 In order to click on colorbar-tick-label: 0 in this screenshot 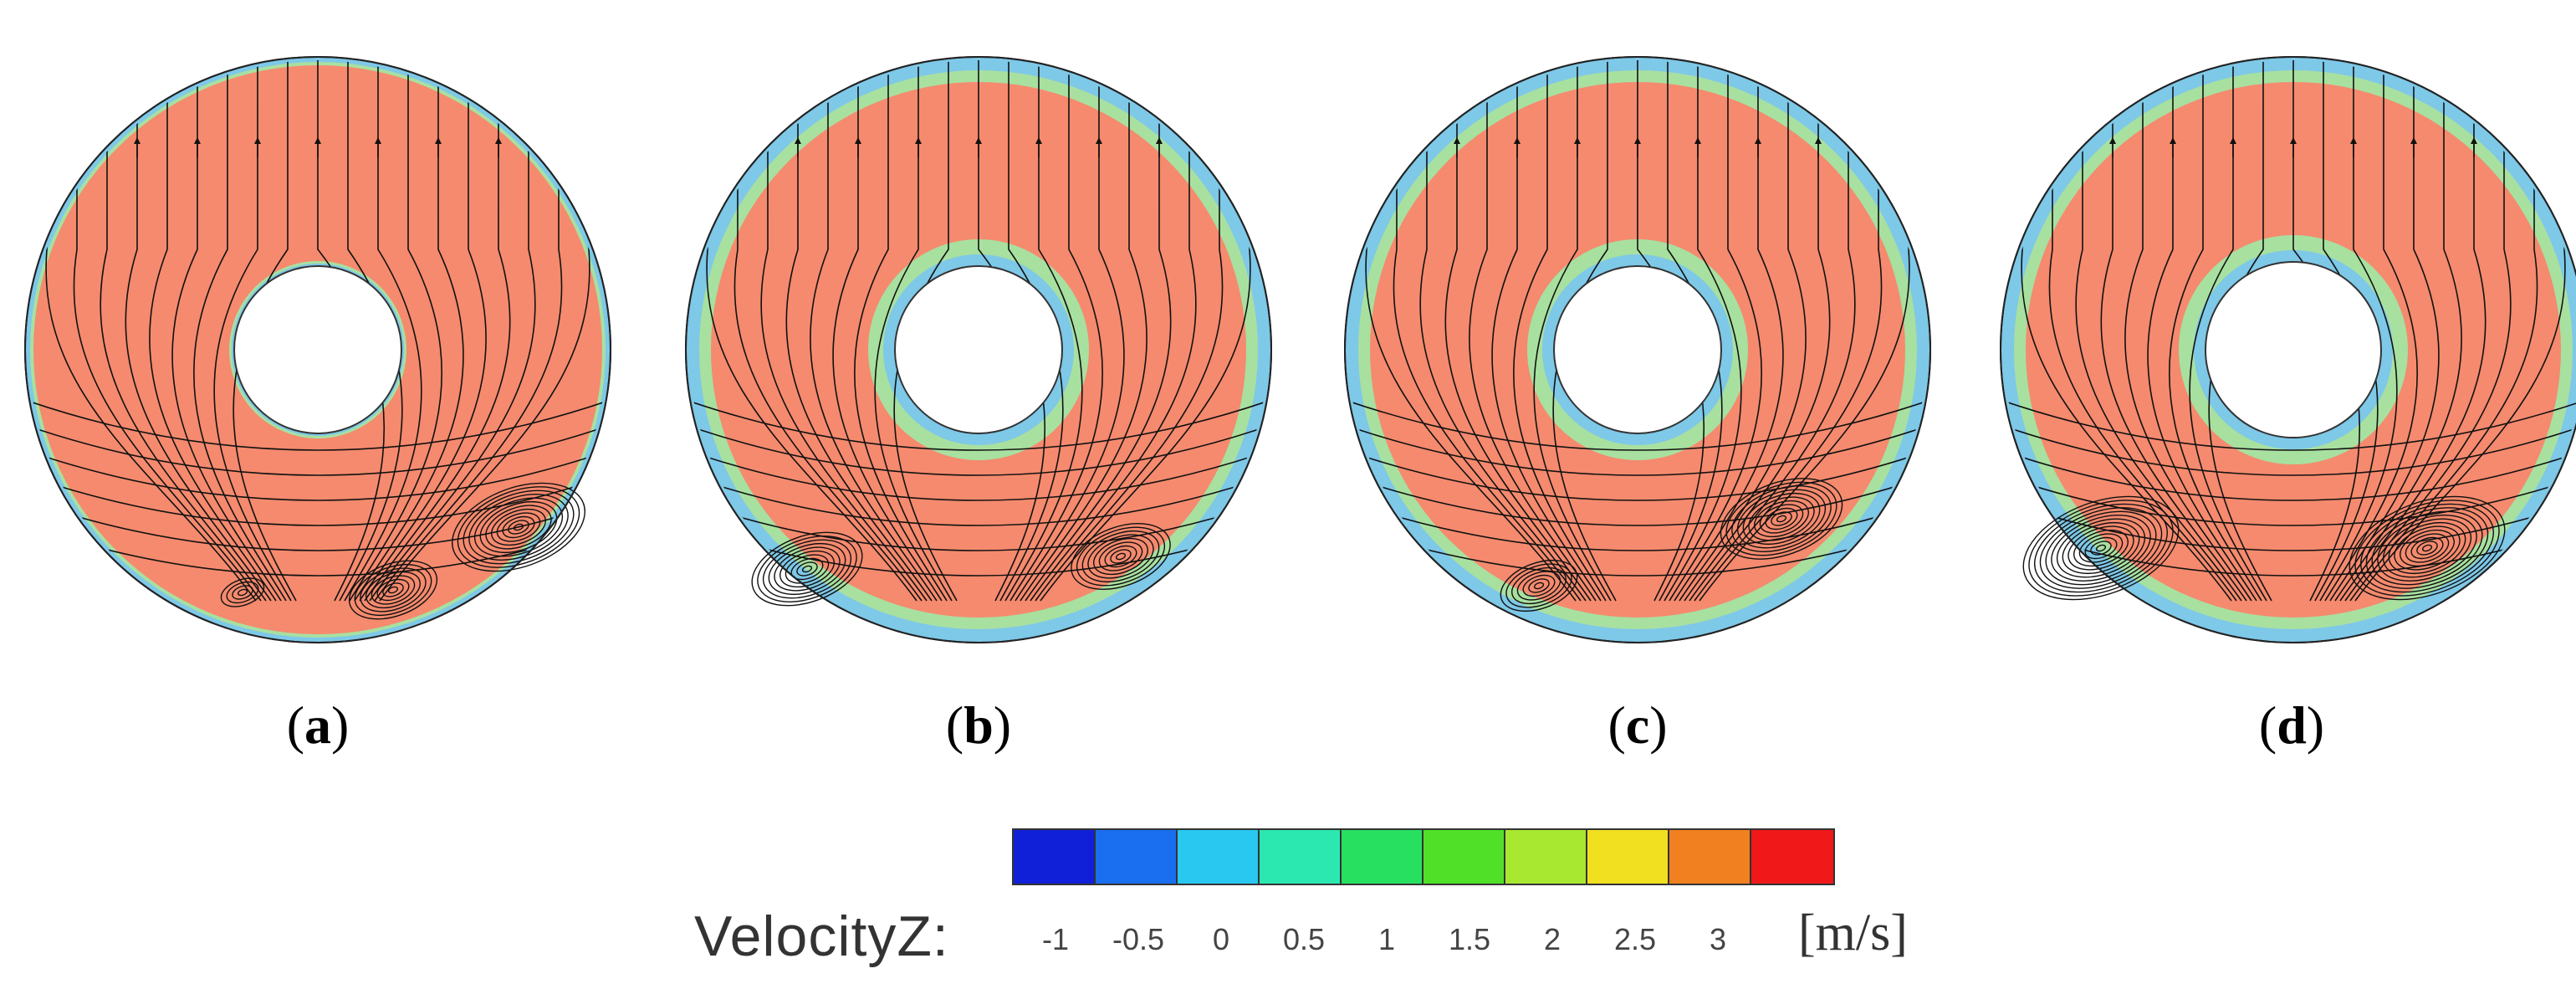, I will do `click(1221, 939)`.